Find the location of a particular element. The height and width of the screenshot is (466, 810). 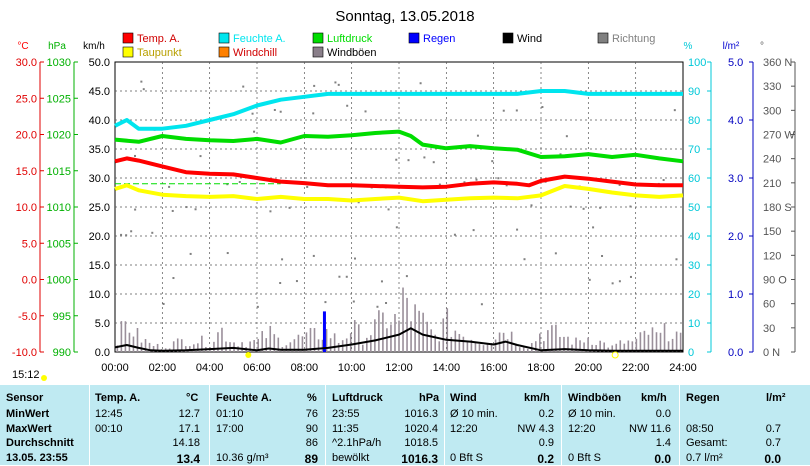

stats-cell-gust-time: Ø 10 min. is located at coordinates (592, 414).